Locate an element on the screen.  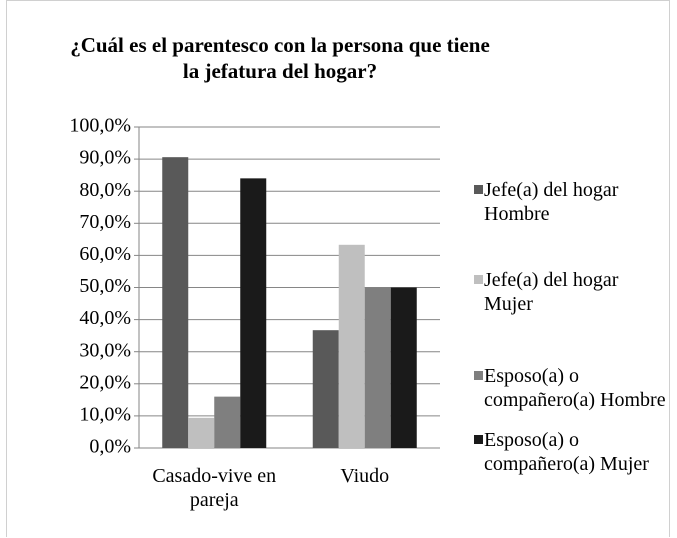
y-tick-label: 60,0% is located at coordinates (105, 254).